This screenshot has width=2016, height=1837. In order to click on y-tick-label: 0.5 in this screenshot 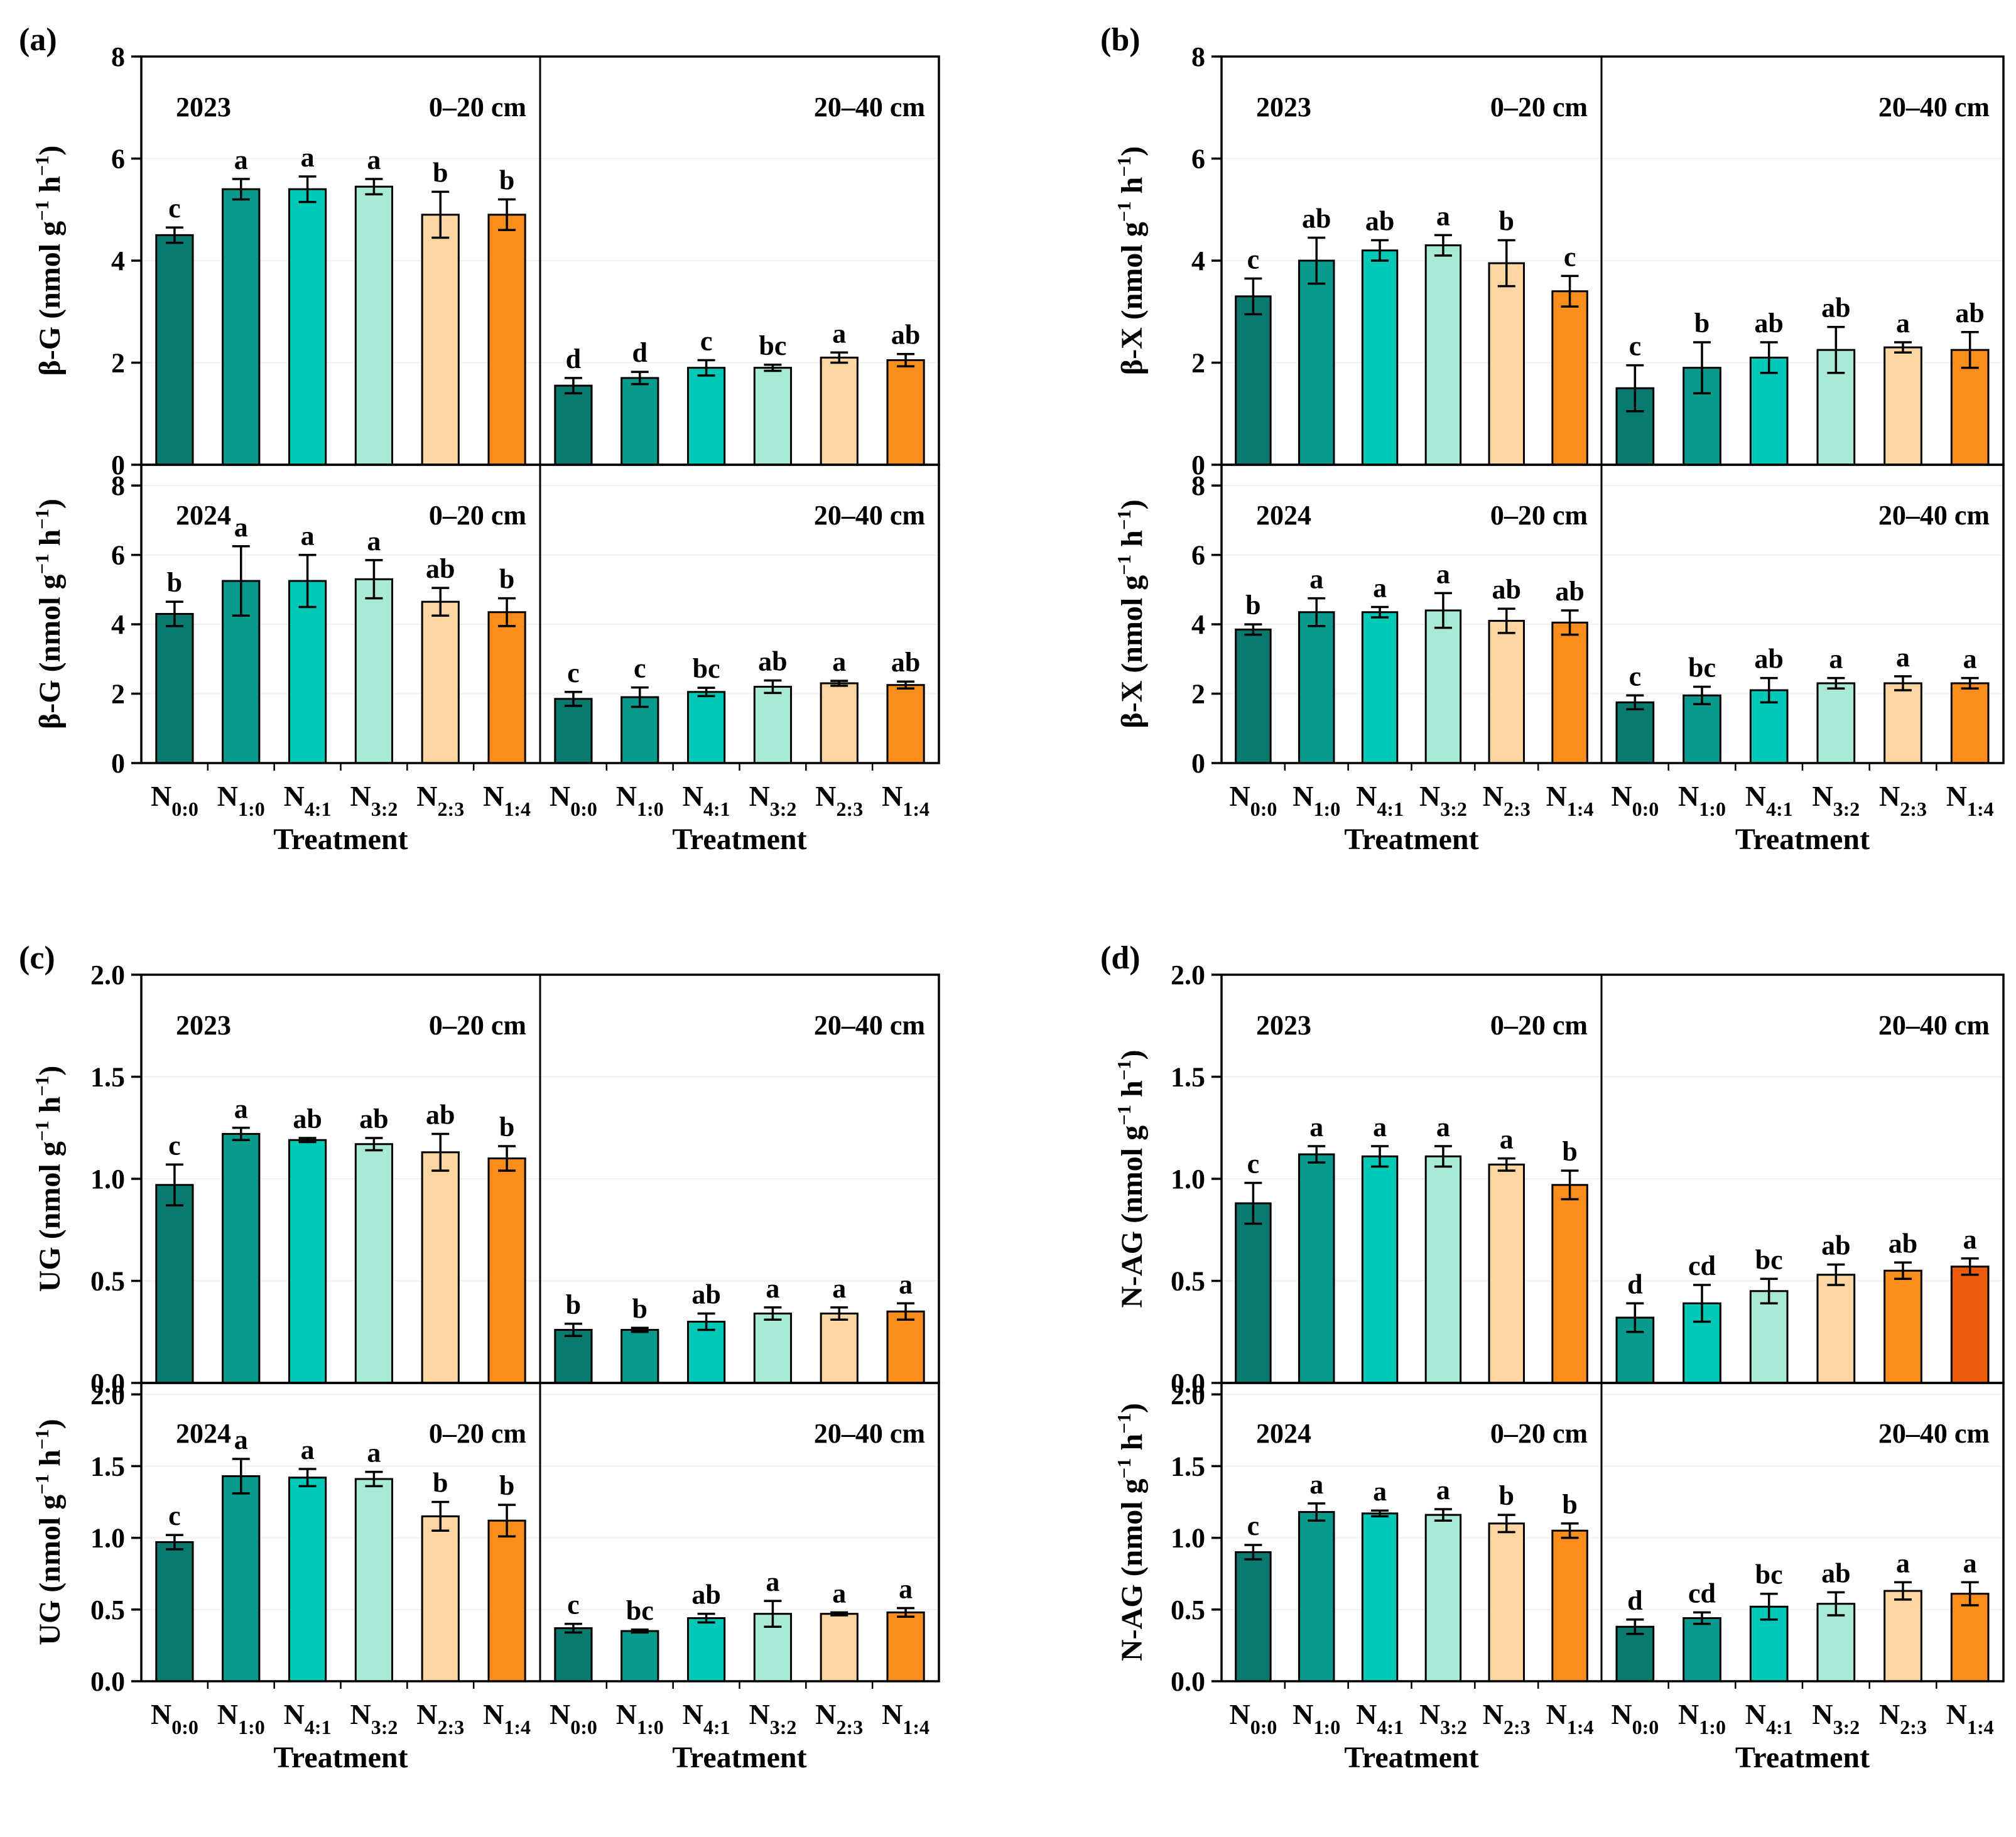, I will do `click(107, 1610)`.